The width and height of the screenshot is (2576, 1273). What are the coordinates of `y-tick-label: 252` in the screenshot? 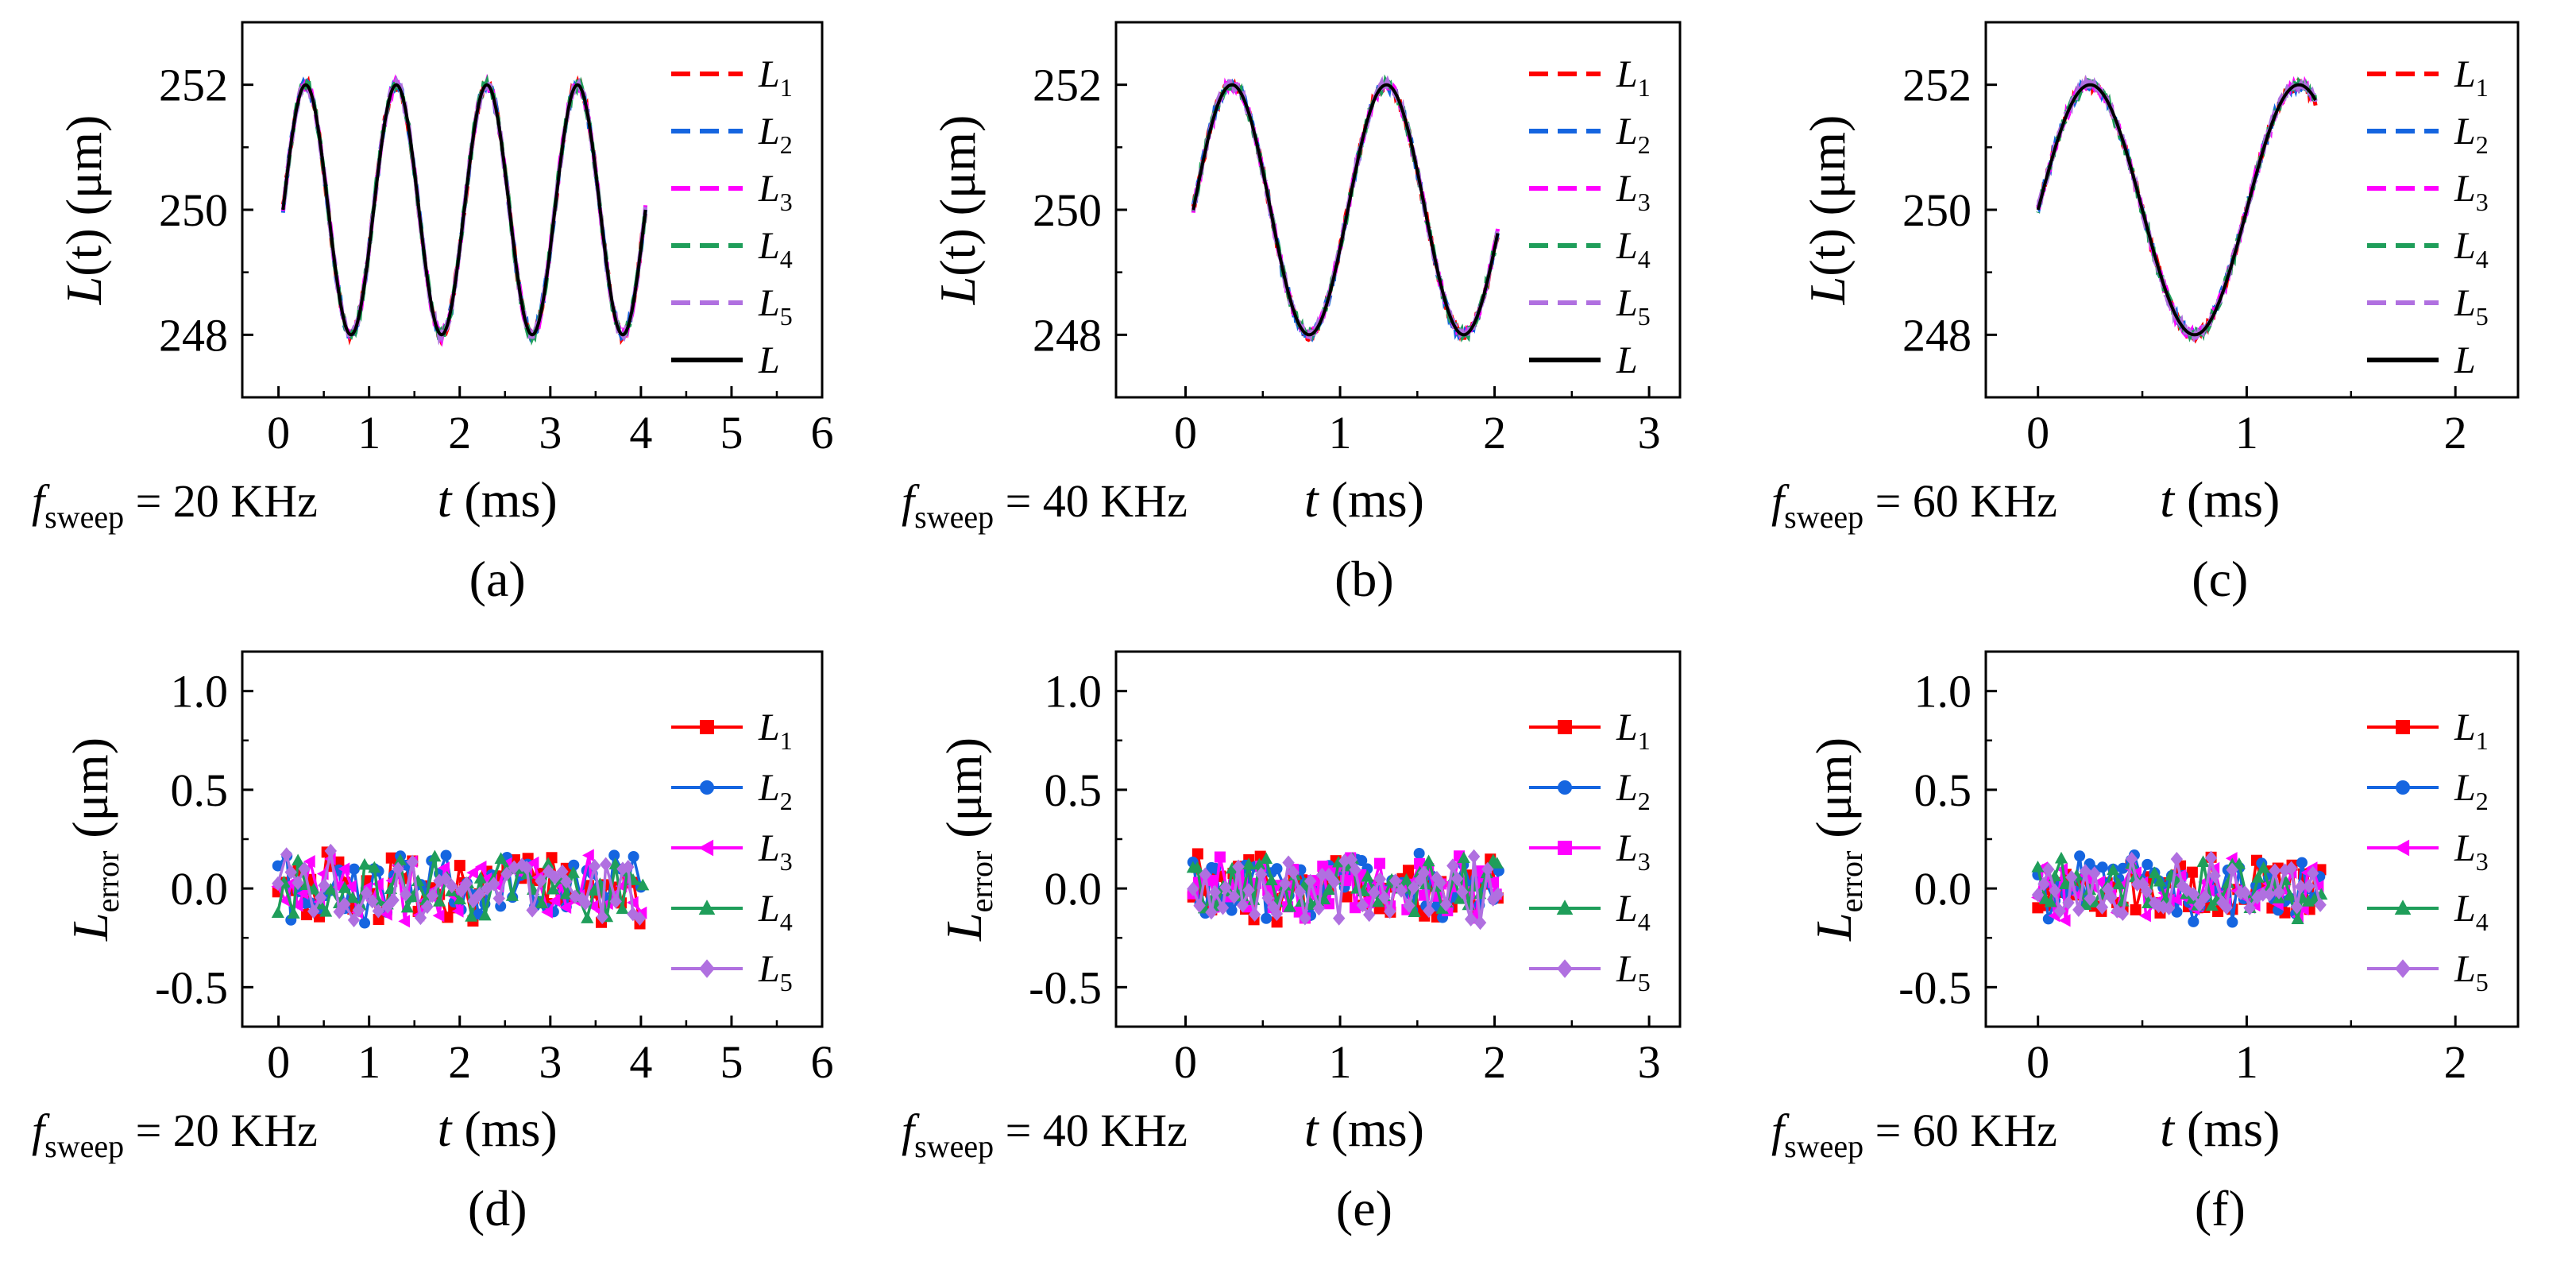 It's located at (1937, 85).